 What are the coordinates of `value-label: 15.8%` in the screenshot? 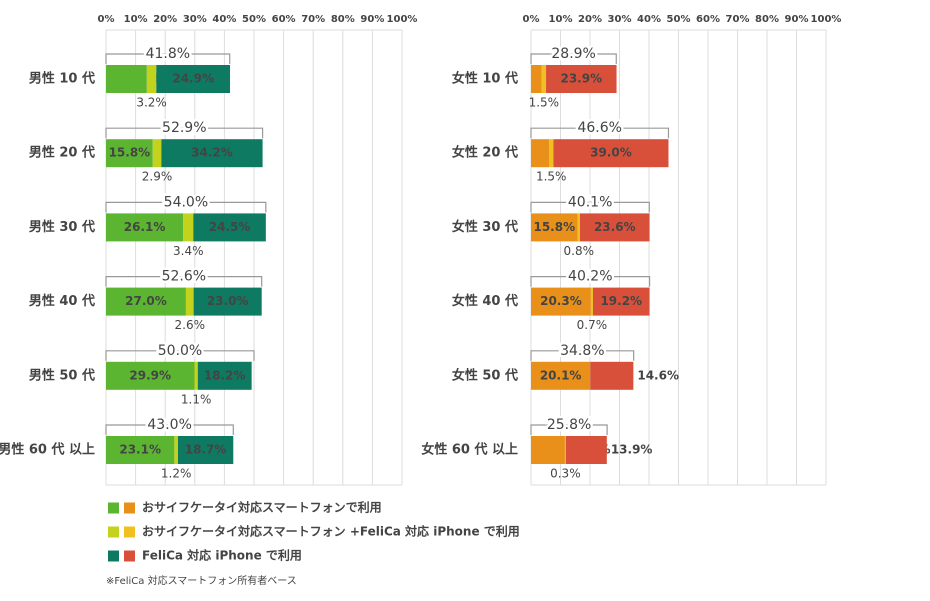 It's located at (554, 227).